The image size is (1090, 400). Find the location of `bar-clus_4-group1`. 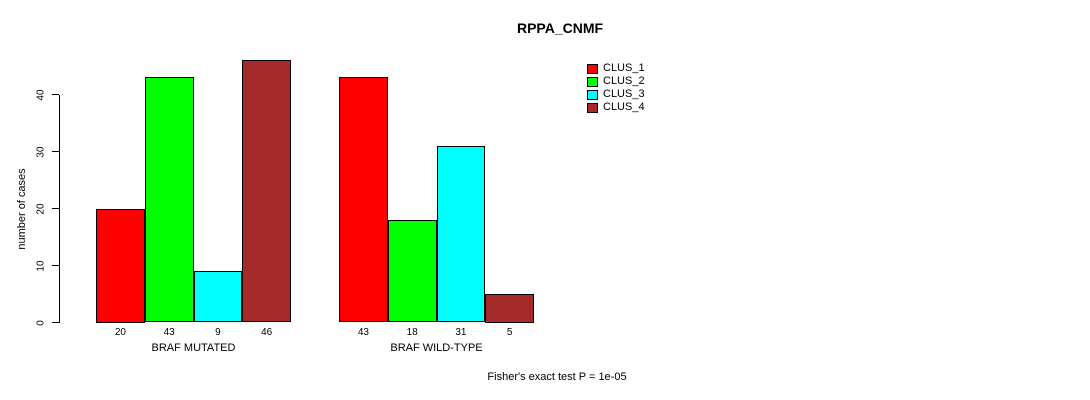

bar-clus_4-group1 is located at coordinates (266, 191).